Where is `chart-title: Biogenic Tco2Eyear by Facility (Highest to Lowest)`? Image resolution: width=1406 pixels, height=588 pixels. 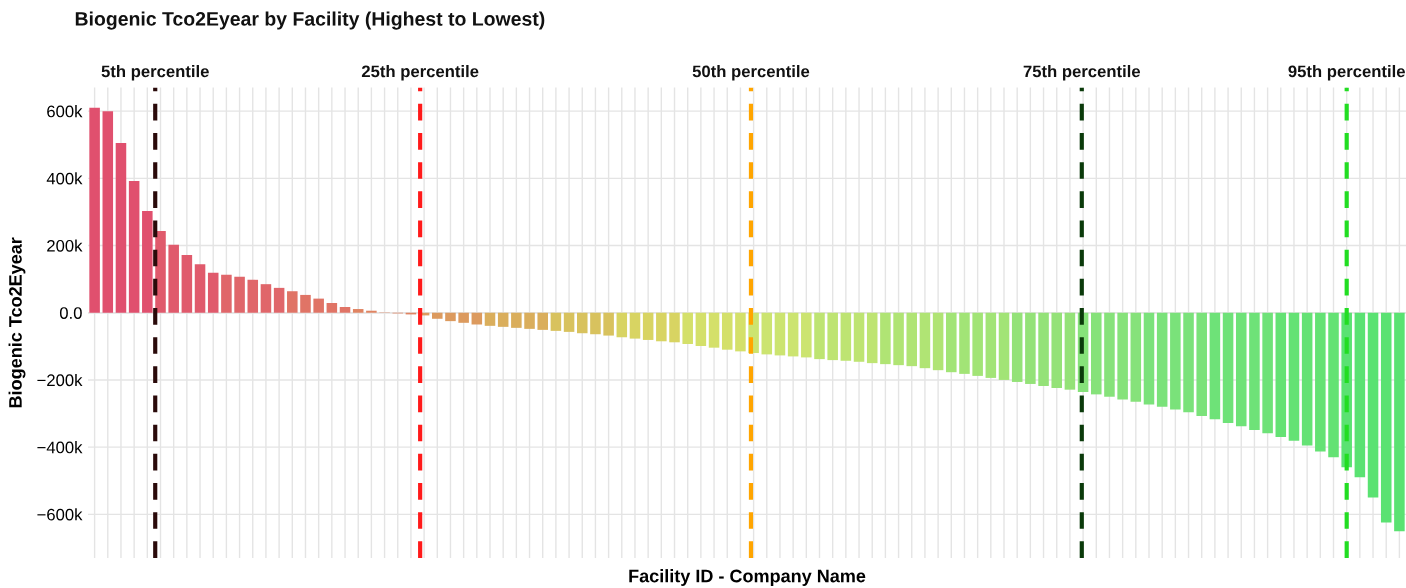 chart-title: Biogenic Tco2Eyear by Facility (Highest to Lowest) is located at coordinates (310, 20).